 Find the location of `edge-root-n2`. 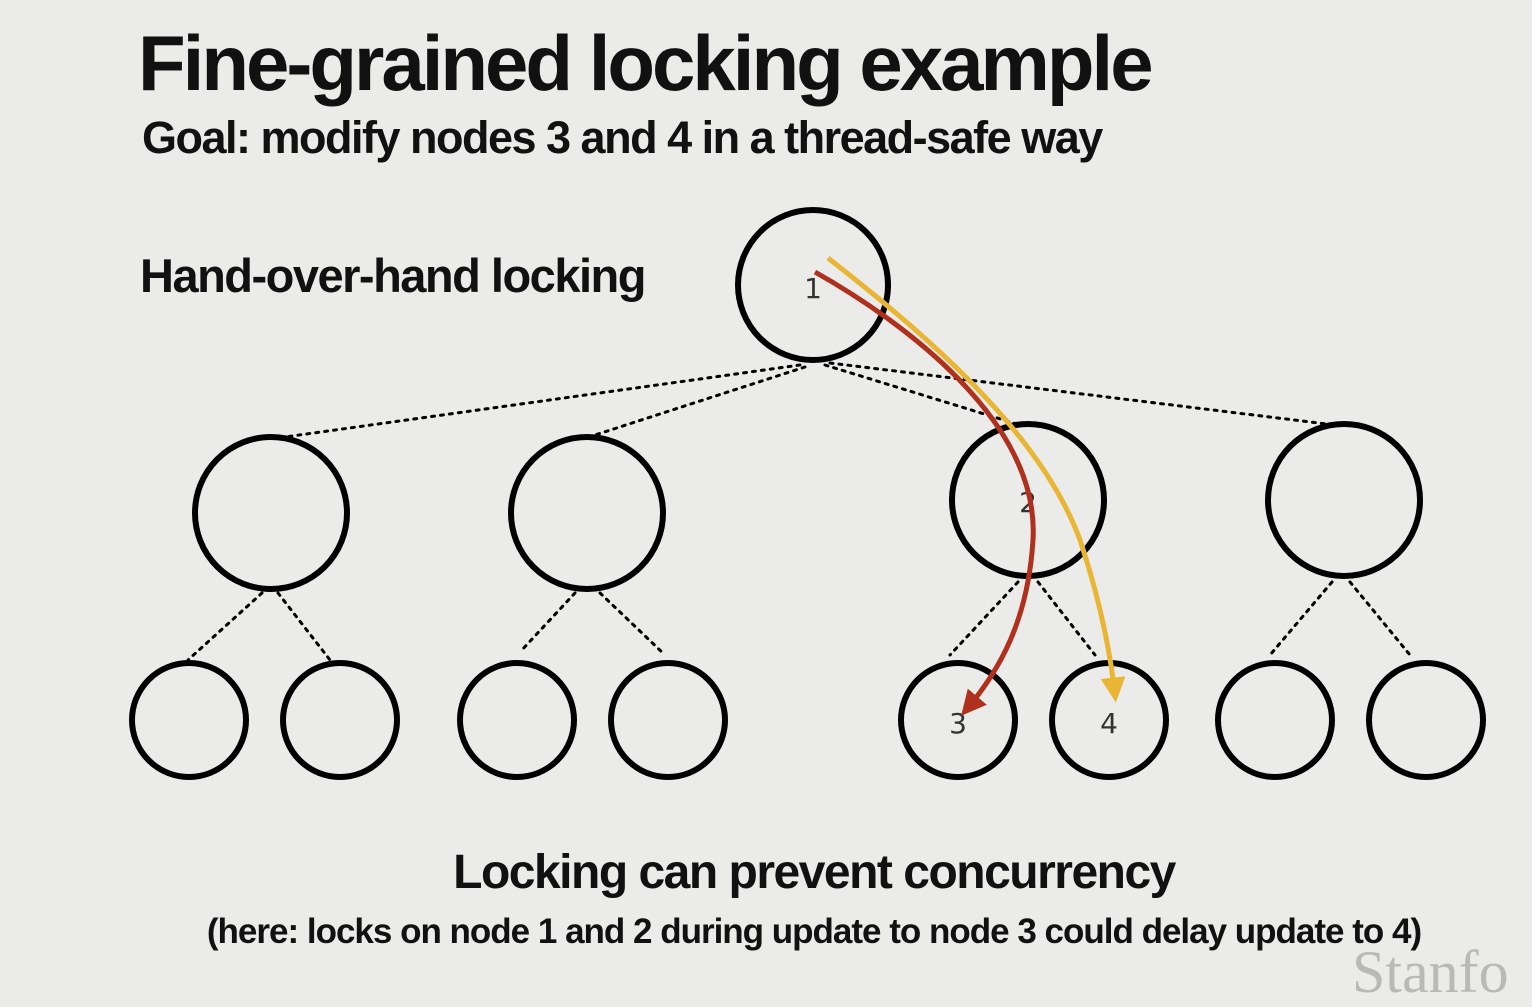

edge-root-n2 is located at coordinates (700, 401).